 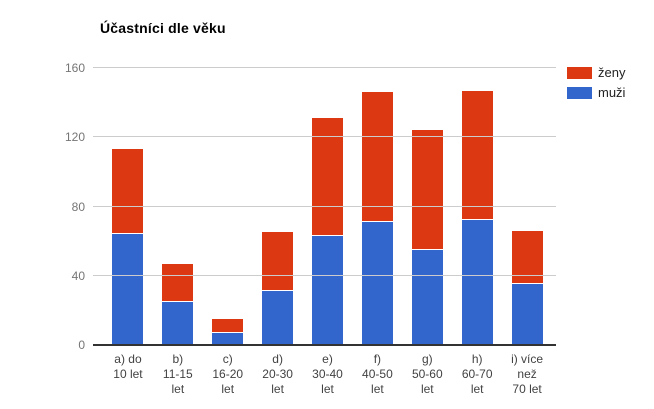 I want to click on bar-segment-ženy-i, so click(x=527, y=257).